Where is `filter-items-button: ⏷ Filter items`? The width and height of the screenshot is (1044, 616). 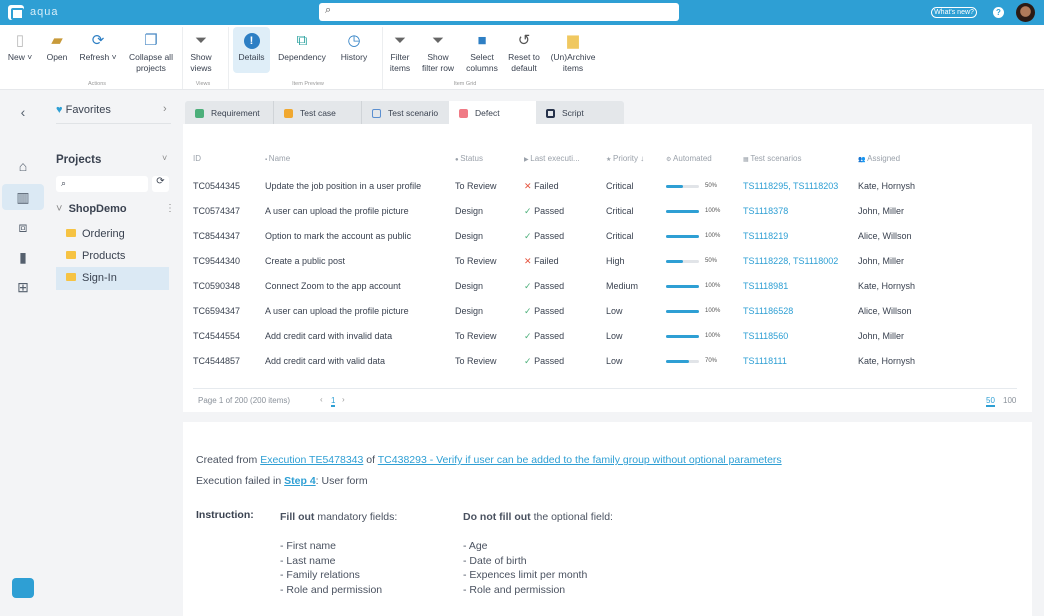 filter-items-button: ⏷ Filter items is located at coordinates (400, 53).